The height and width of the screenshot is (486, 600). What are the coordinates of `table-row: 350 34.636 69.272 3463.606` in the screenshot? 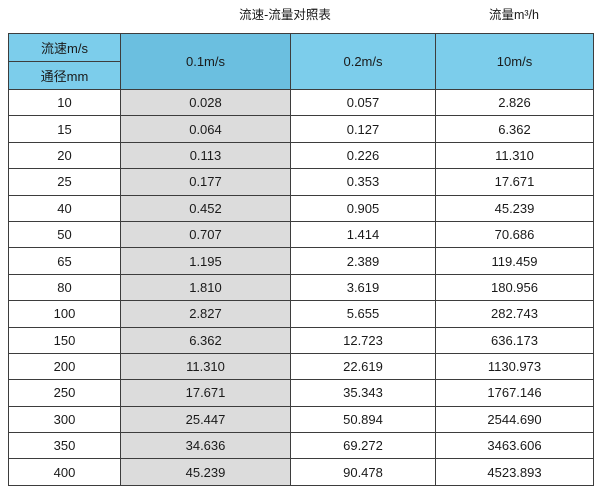 It's located at (301, 446).